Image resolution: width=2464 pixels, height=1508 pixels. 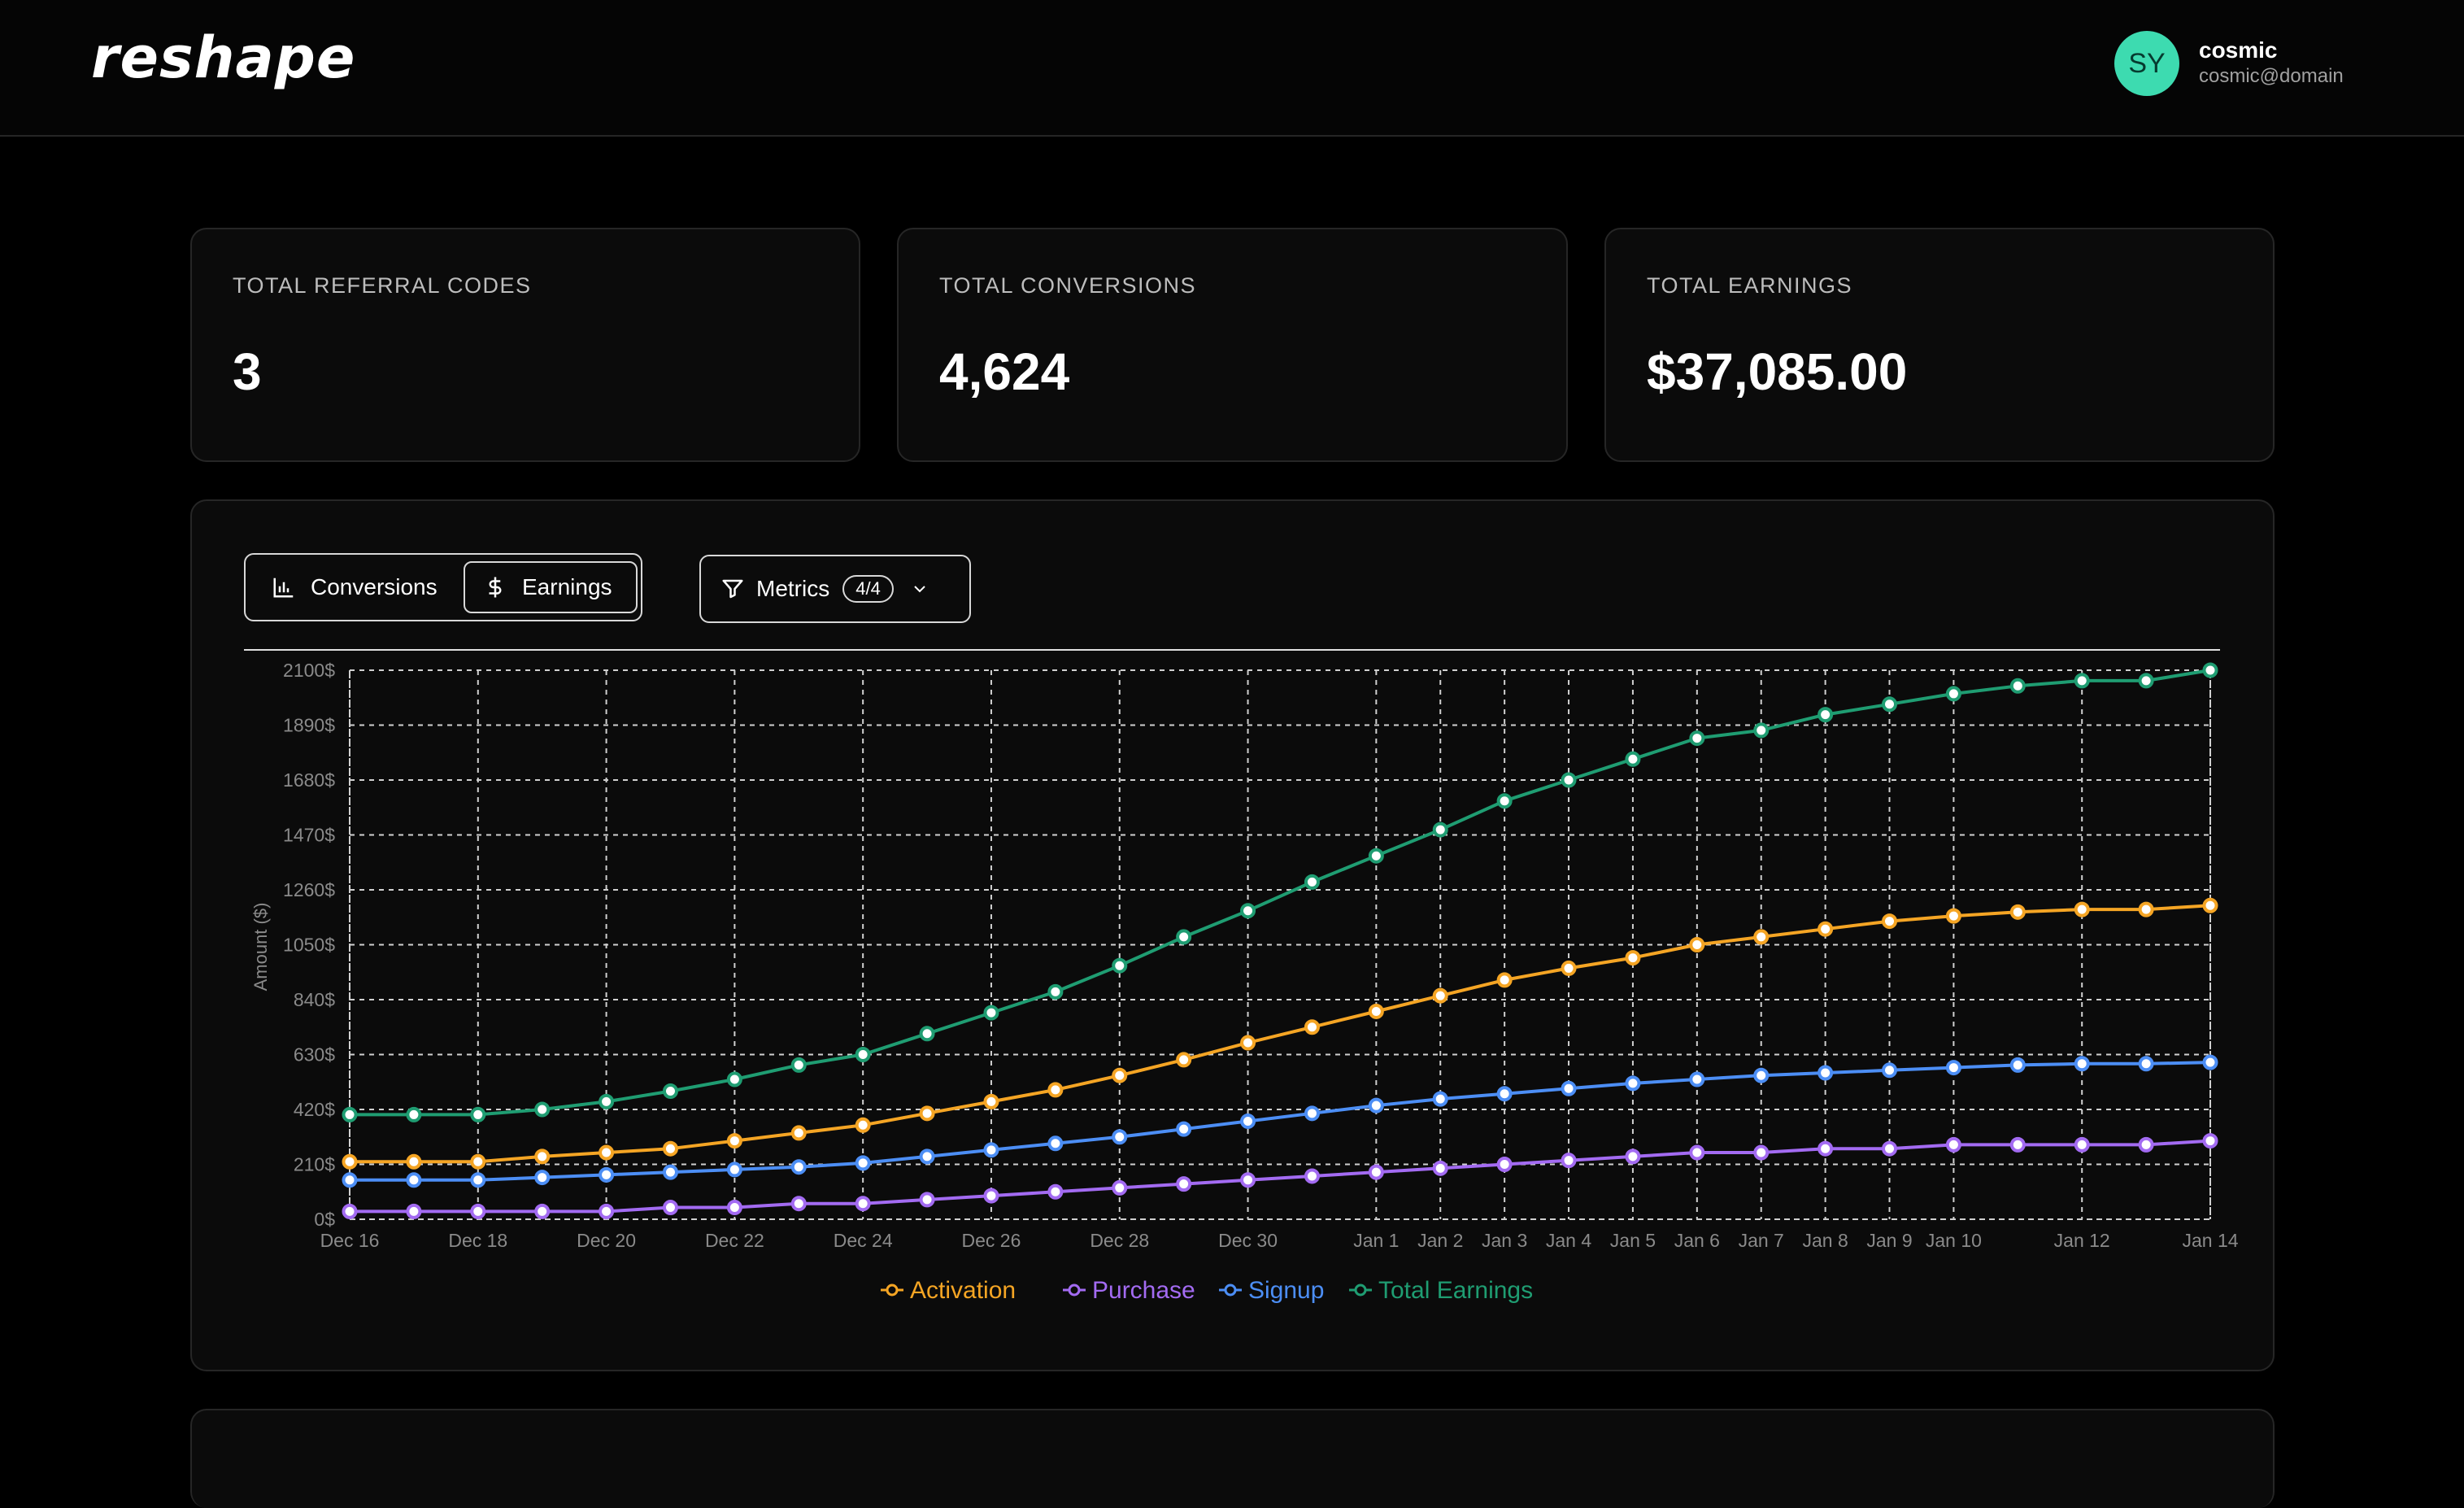 I want to click on divider, so click(x=1232, y=650).